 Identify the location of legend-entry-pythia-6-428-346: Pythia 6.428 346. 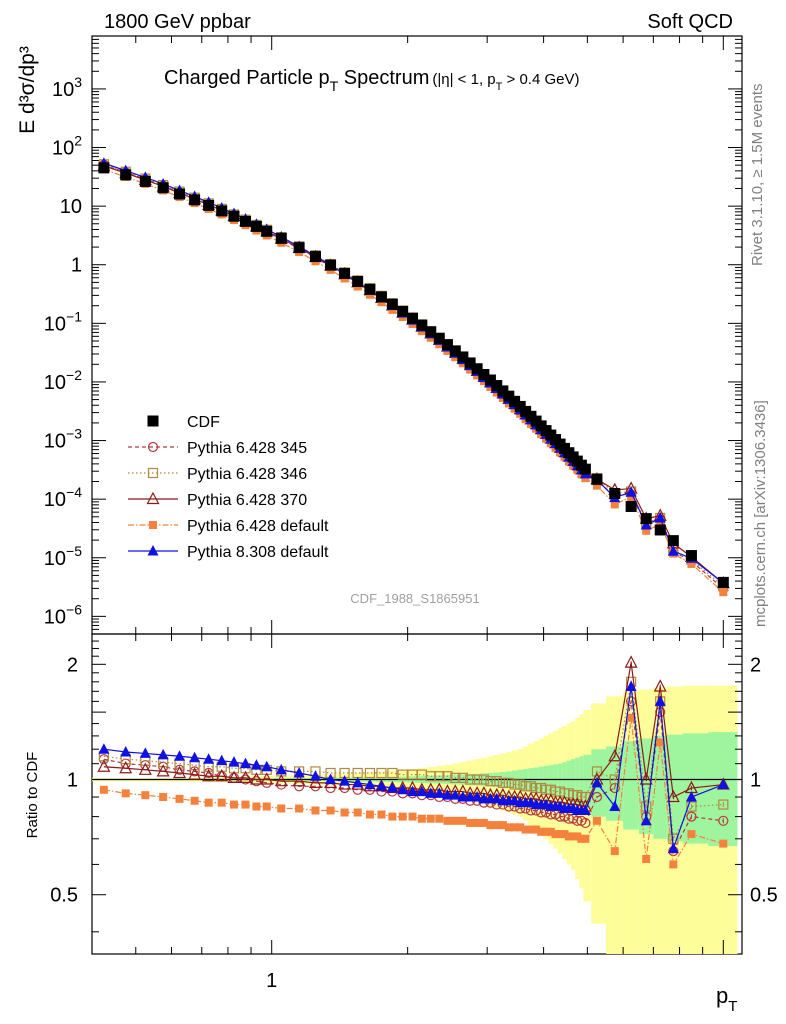
(217, 474).